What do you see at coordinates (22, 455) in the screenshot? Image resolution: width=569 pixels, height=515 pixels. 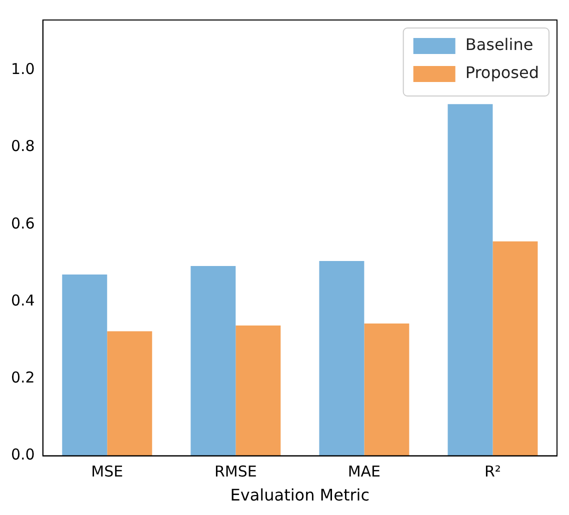 I see `y-tick-label: 0.0` at bounding box center [22, 455].